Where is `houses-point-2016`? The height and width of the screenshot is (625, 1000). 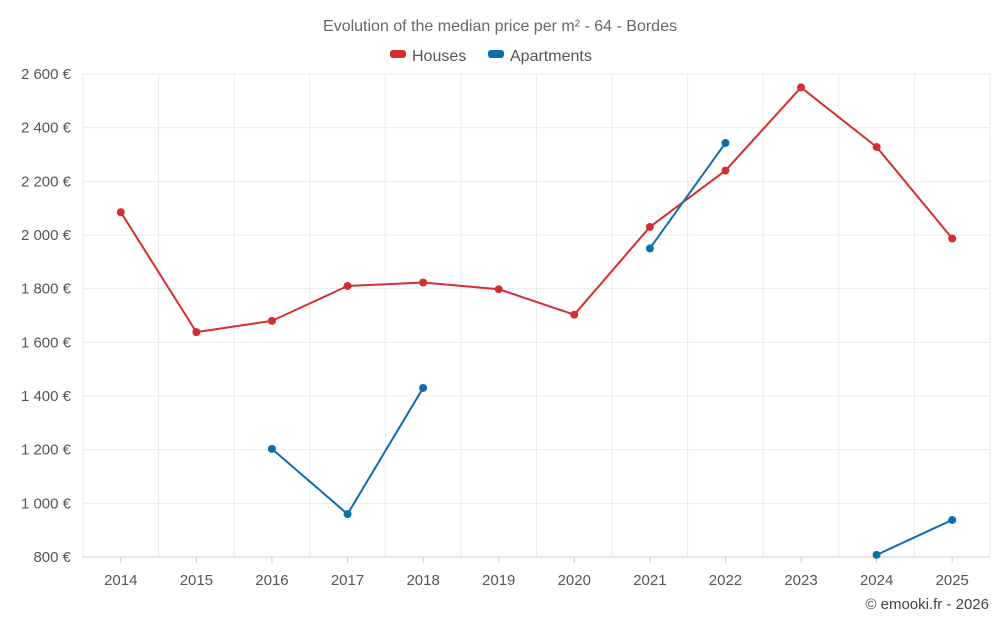
houses-point-2016 is located at coordinates (271, 320).